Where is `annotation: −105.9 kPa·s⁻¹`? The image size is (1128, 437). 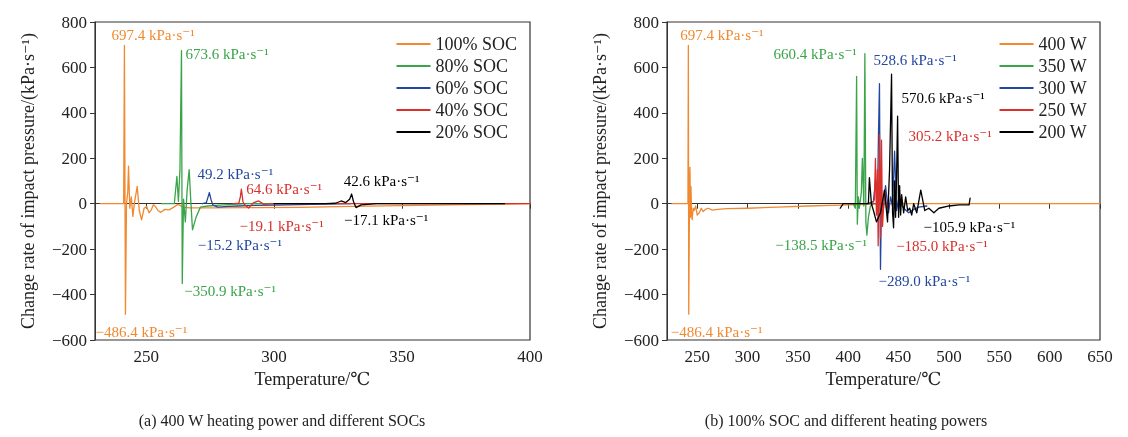
annotation: −105.9 kPa·s⁻¹ is located at coordinates (969, 226).